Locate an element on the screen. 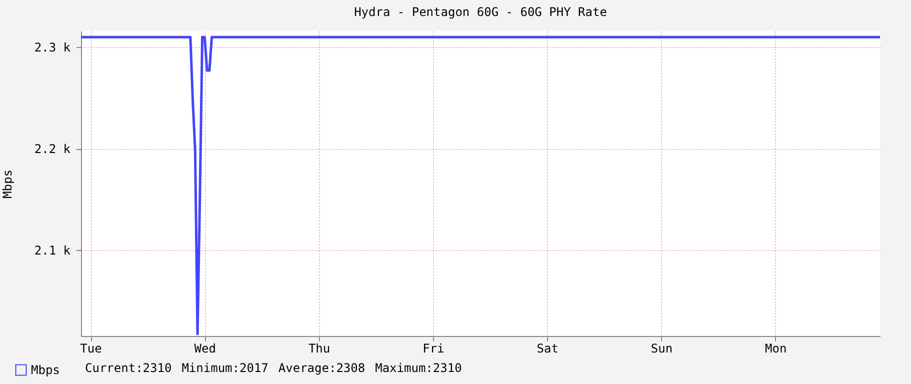  x-tick-label: Fri is located at coordinates (433, 349).